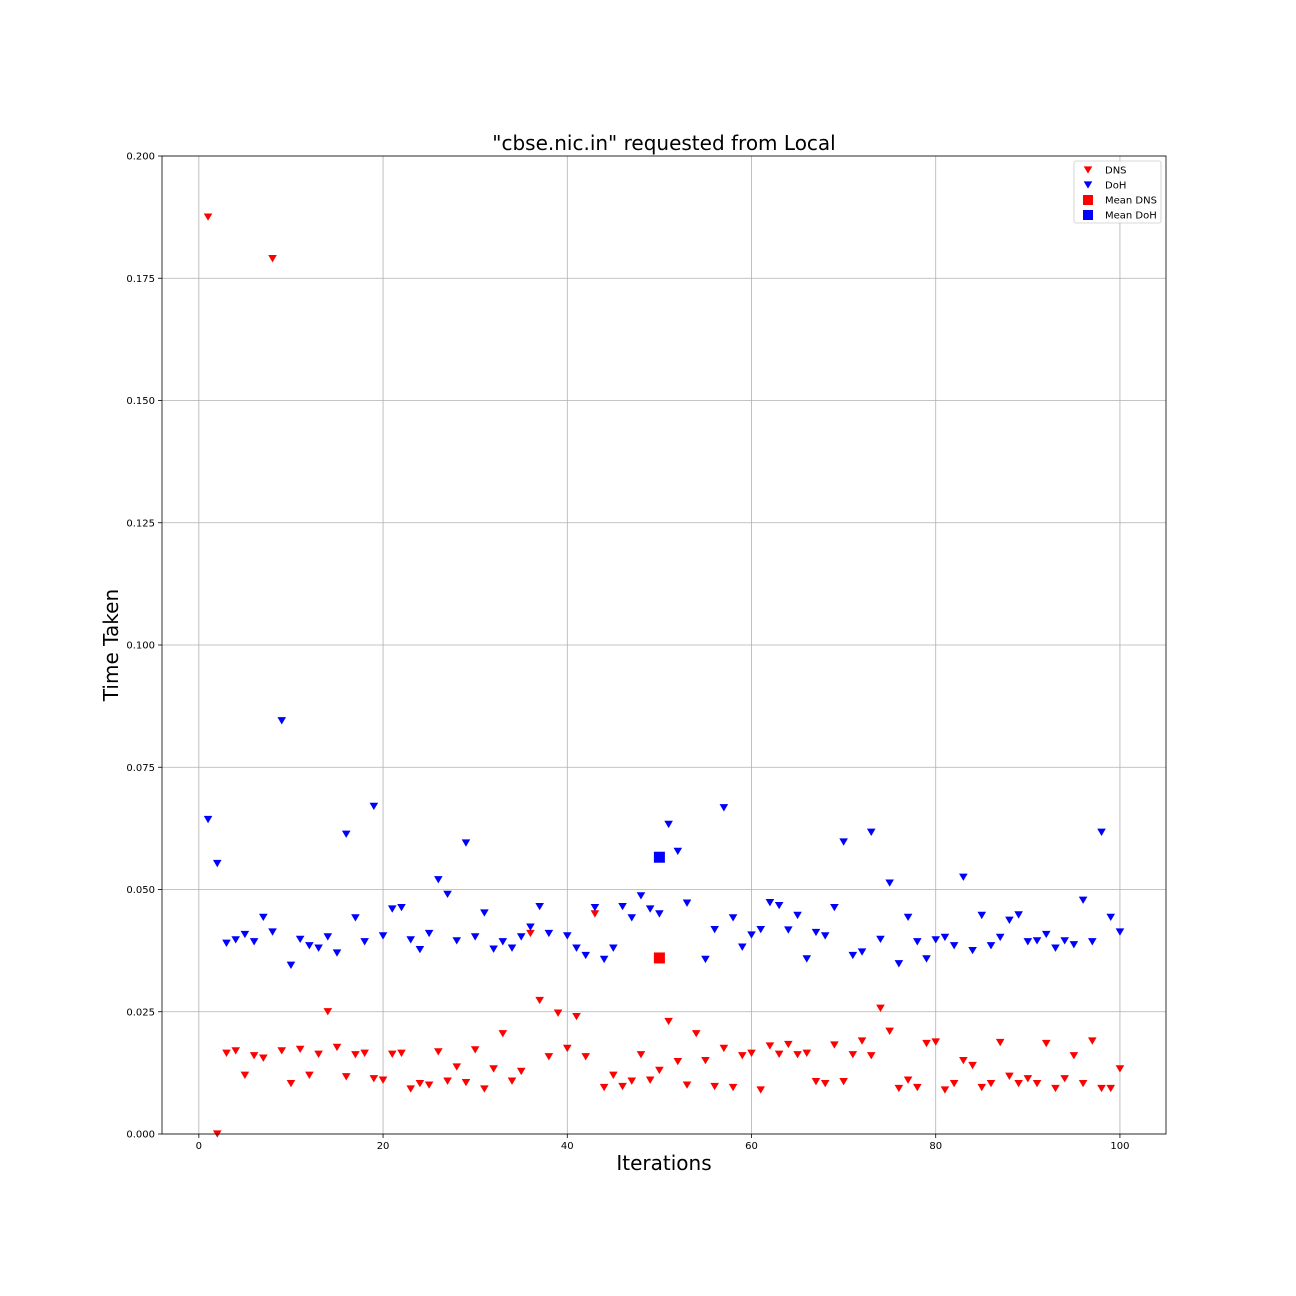 The height and width of the screenshot is (1296, 1296). What do you see at coordinates (1088, 200) in the screenshot?
I see `legend-mean-dns-swatch` at bounding box center [1088, 200].